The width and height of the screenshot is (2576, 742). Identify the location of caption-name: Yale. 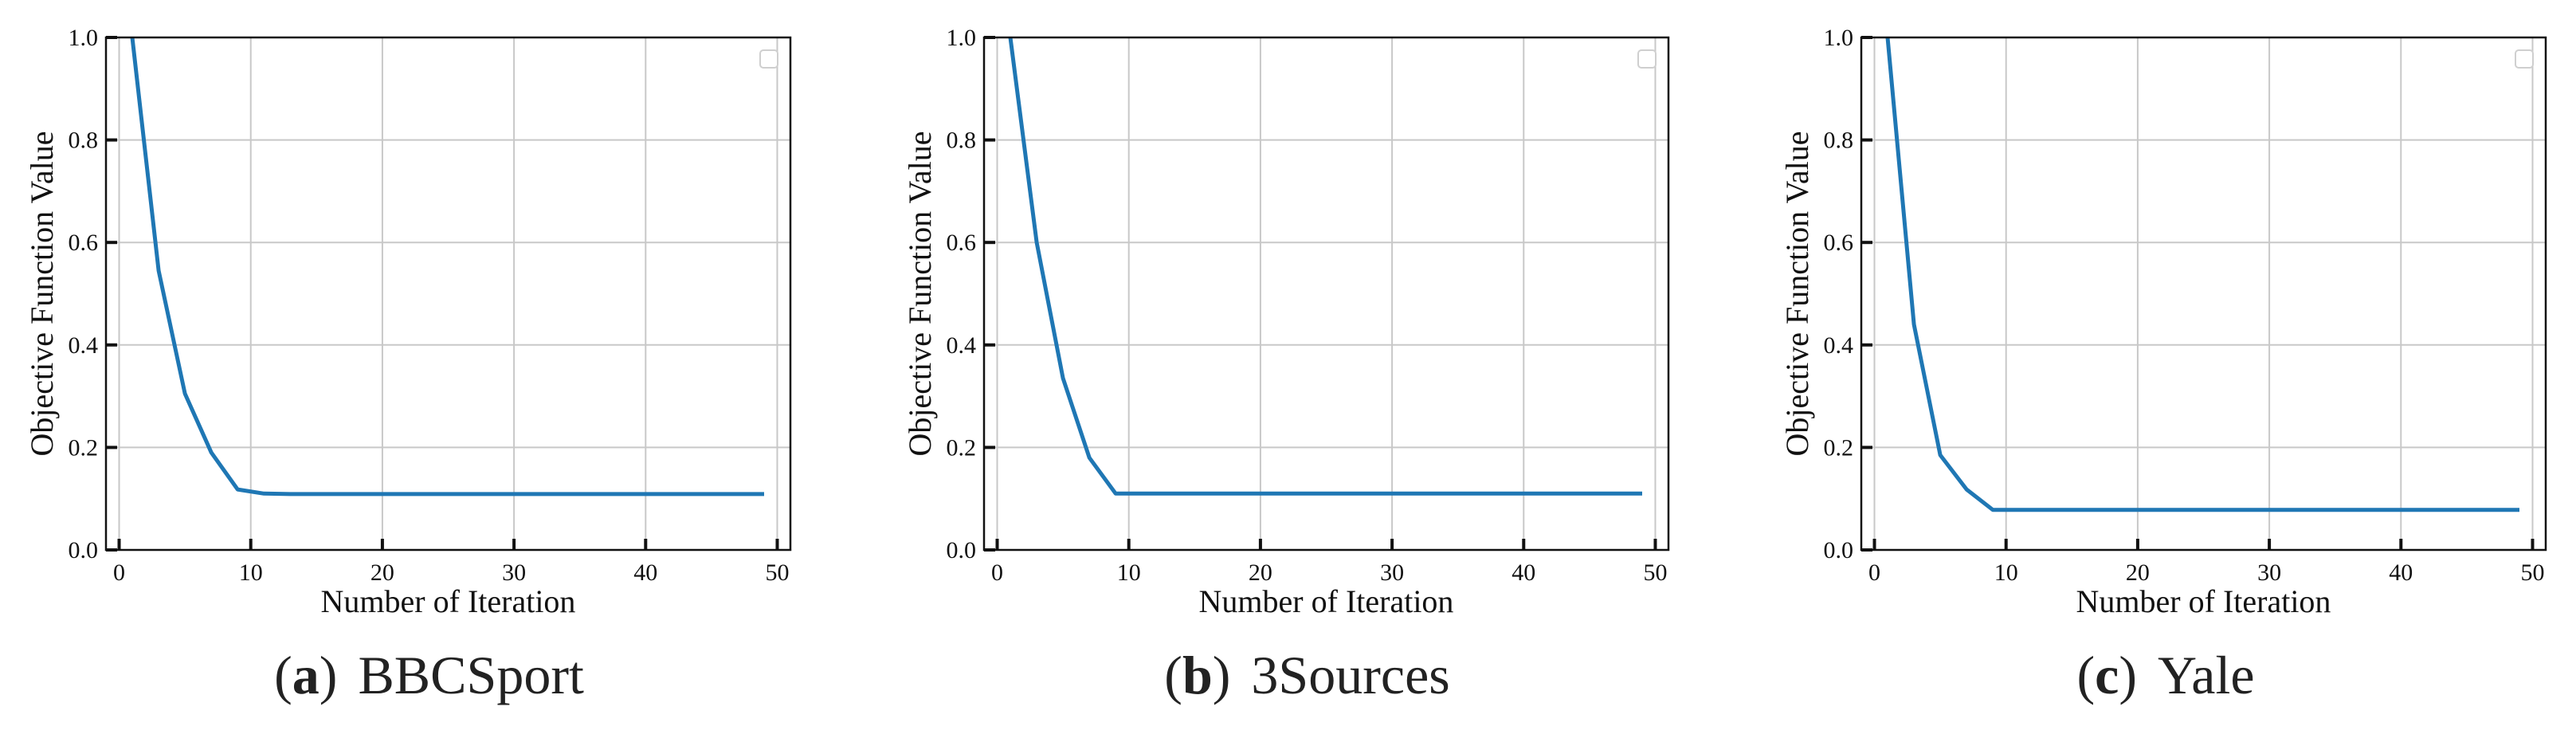
(2206, 675).